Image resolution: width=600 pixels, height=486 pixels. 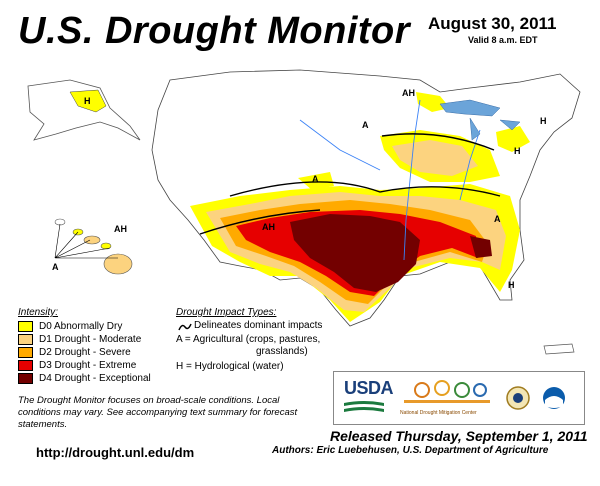 What do you see at coordinates (518, 398) in the screenshot?
I see `doc-seal-icon` at bounding box center [518, 398].